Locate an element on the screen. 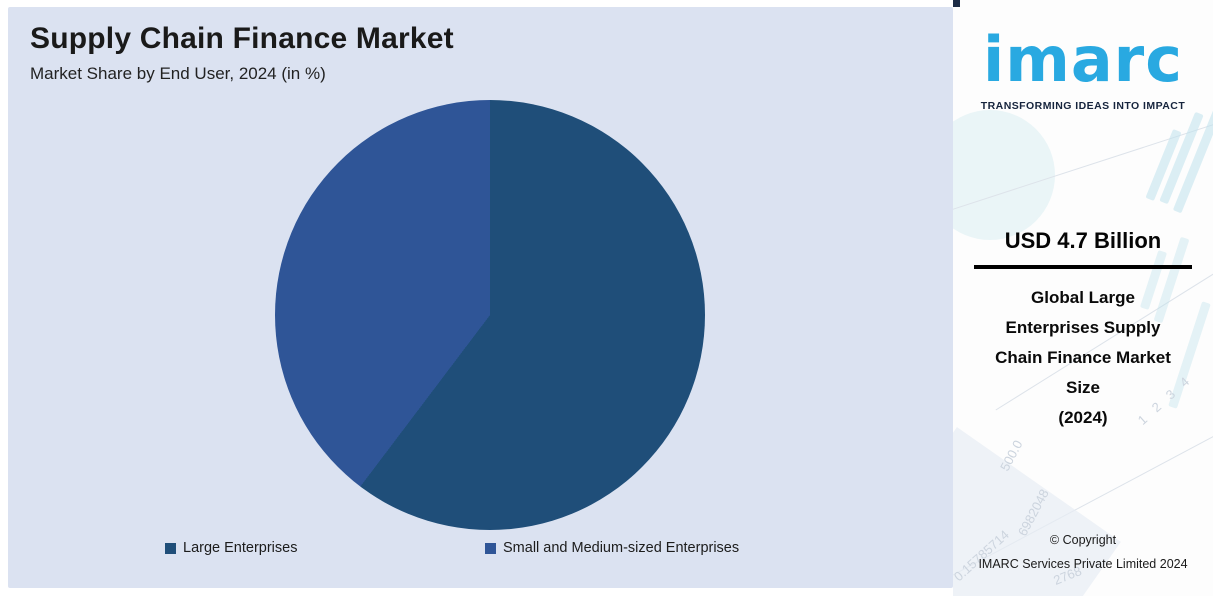 This screenshot has width=1213, height=596. legend-label-sme: Small and Medium-sized Enterprises is located at coordinates (621, 548).